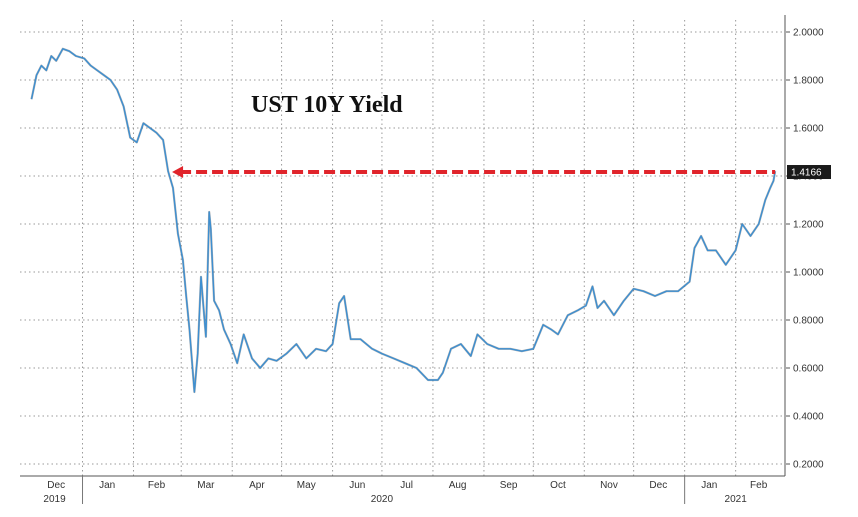  What do you see at coordinates (558, 485) in the screenshot?
I see `x-tick-label: Oct` at bounding box center [558, 485].